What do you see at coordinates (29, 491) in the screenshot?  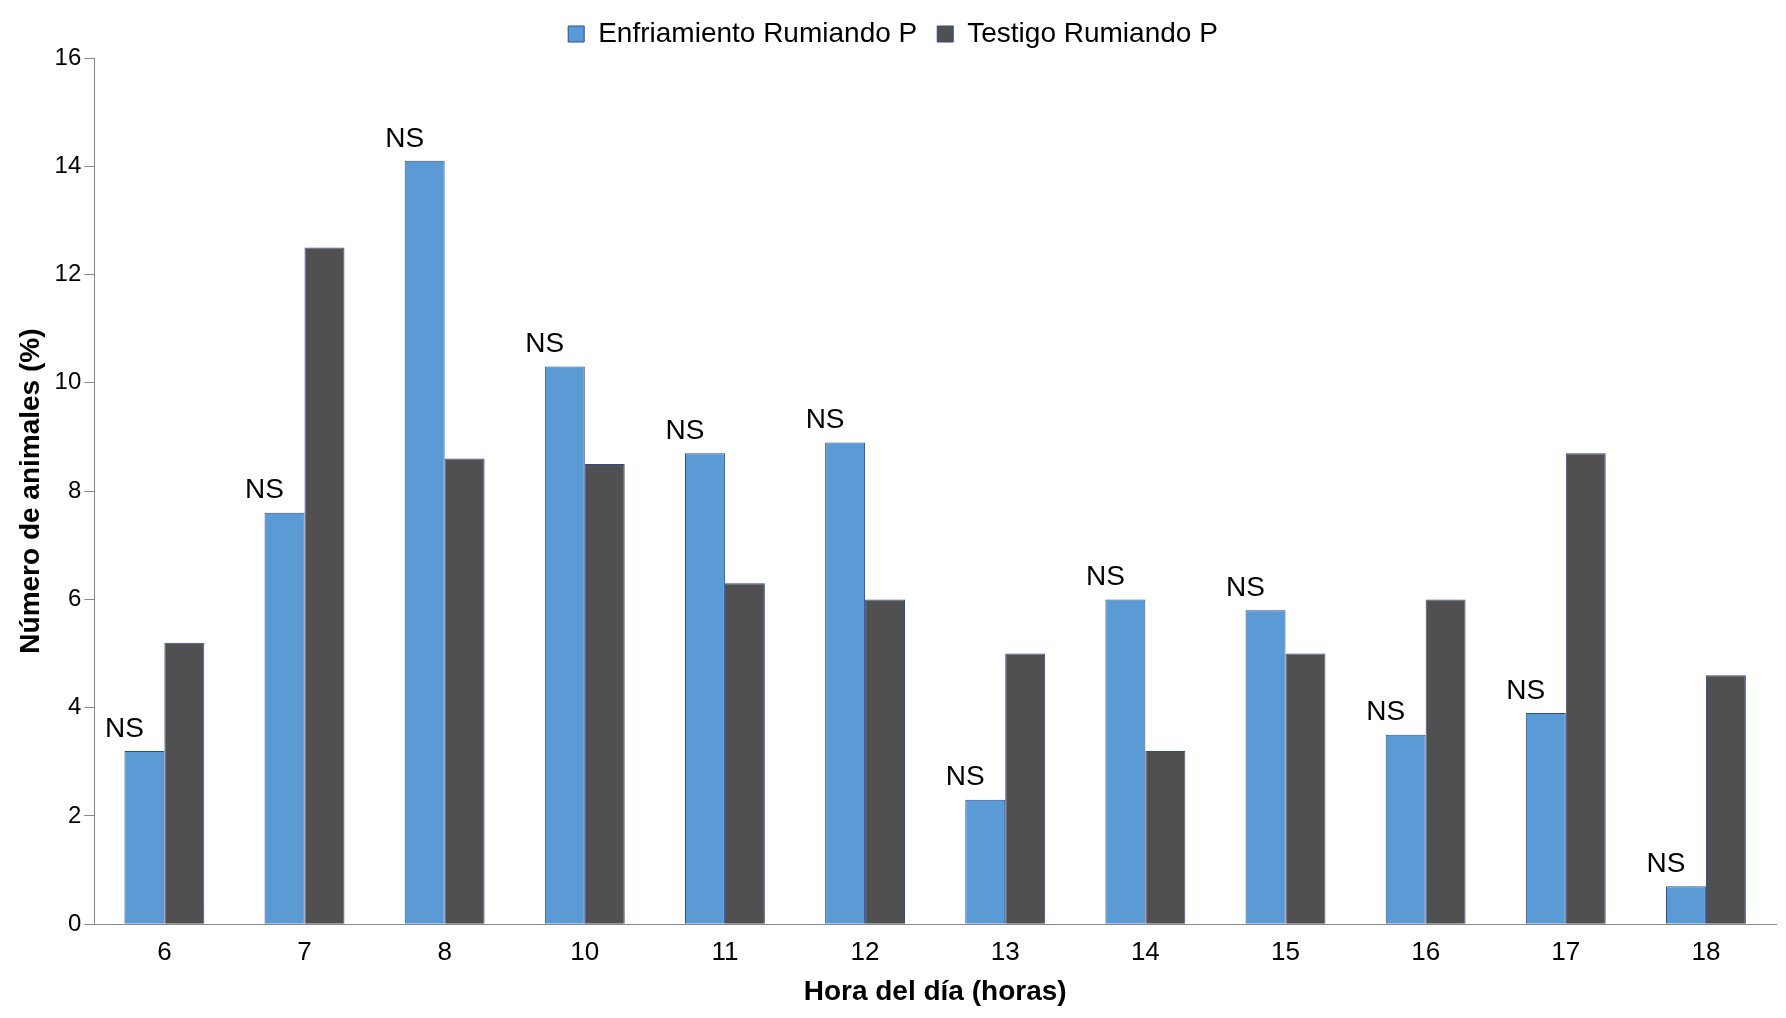 I see `y-axis-title: Número de animales (%)` at bounding box center [29, 491].